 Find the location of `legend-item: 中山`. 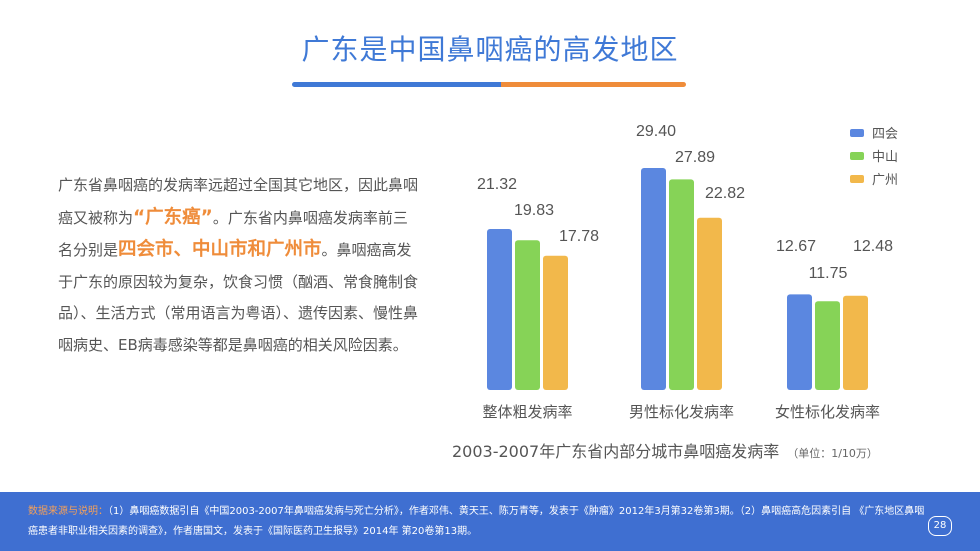

legend-item: 中山 is located at coordinates (874, 155).